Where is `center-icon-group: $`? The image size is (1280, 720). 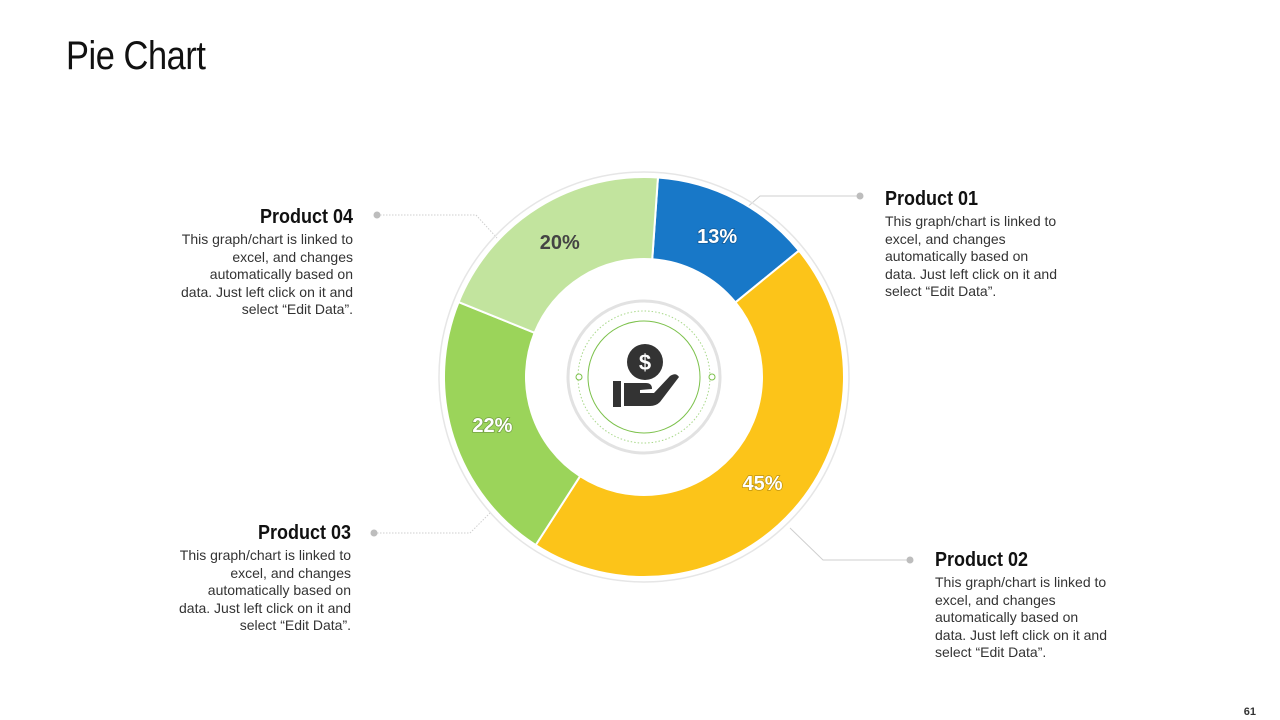
center-icon-group: $ is located at coordinates (644, 377).